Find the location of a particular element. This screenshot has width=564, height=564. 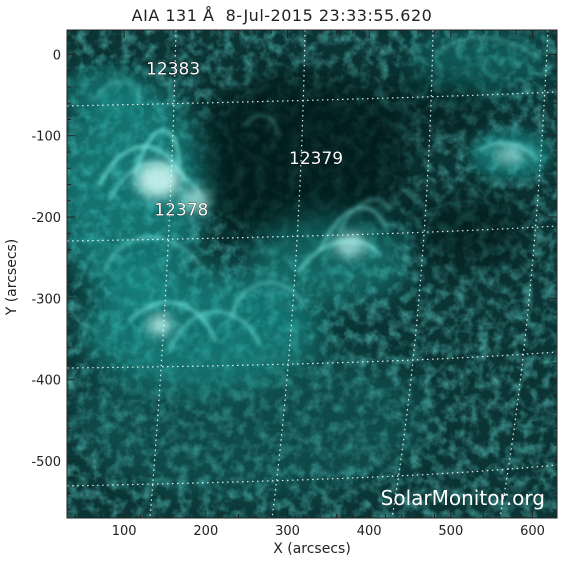

x-tick-label: 500 is located at coordinates (450, 531).